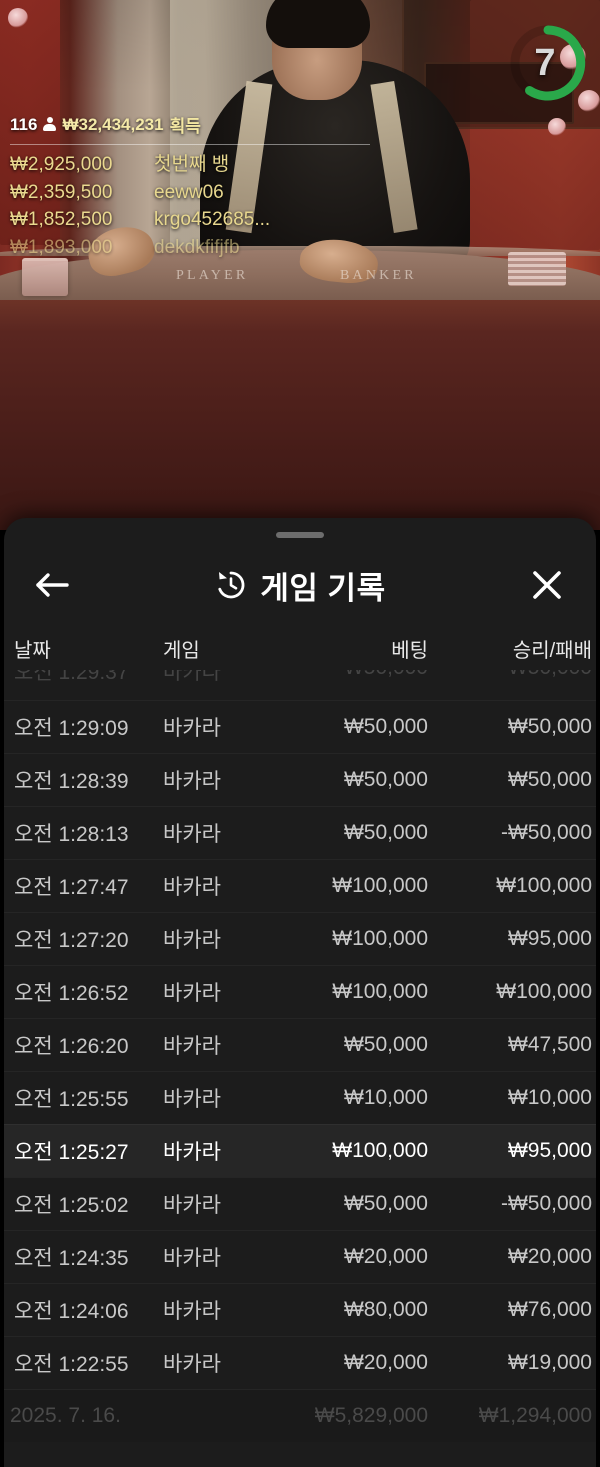 The width and height of the screenshot is (600, 1467). I want to click on leaderboard-entry: ₩1,893,000 dekdkfifjfb, so click(200, 248).